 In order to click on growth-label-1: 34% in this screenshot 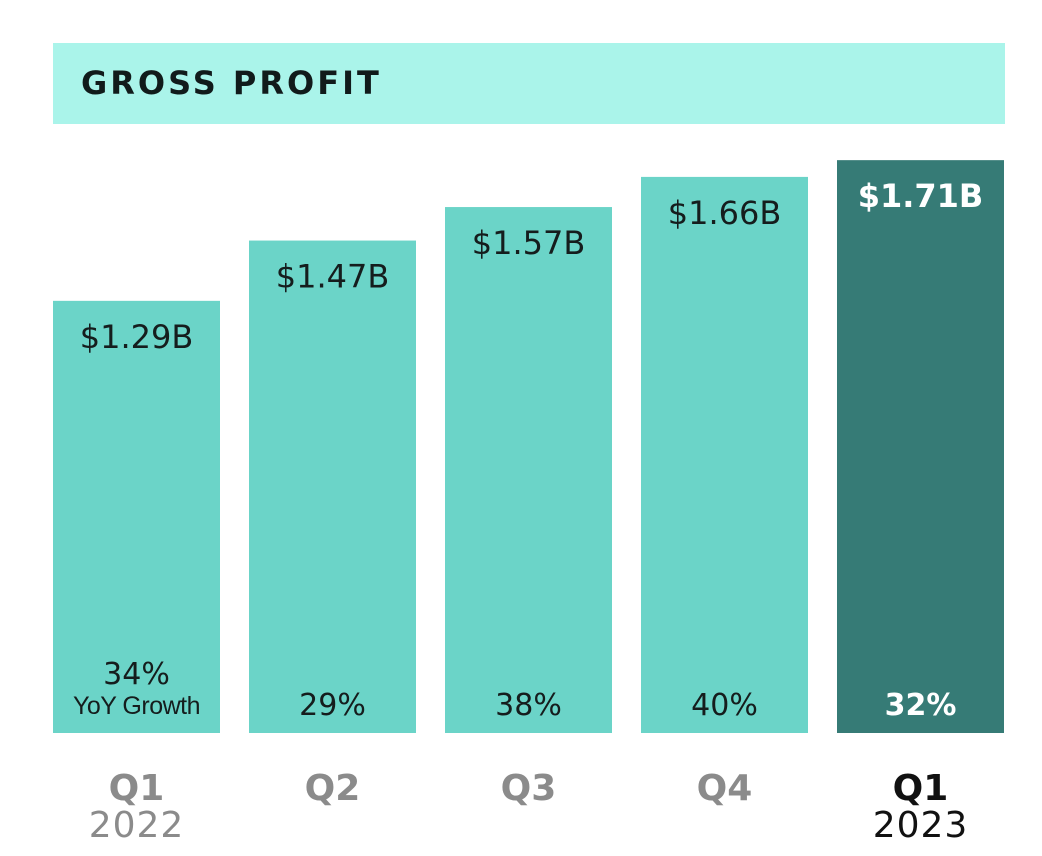, I will do `click(136, 674)`.